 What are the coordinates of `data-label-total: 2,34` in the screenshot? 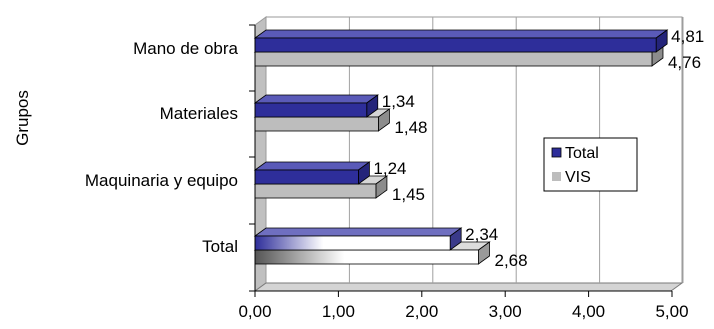 It's located at (481, 234).